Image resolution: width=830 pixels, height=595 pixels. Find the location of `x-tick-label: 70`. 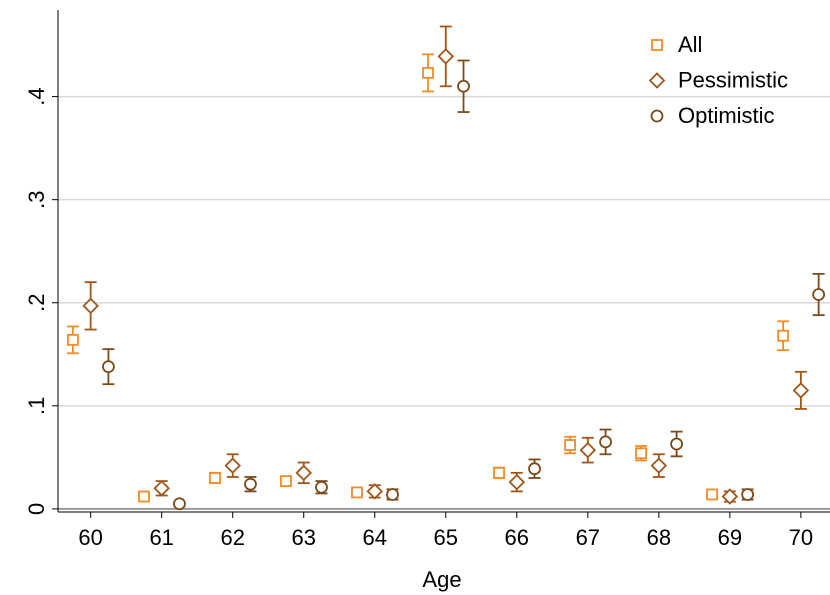

x-tick-label: 70 is located at coordinates (801, 537).